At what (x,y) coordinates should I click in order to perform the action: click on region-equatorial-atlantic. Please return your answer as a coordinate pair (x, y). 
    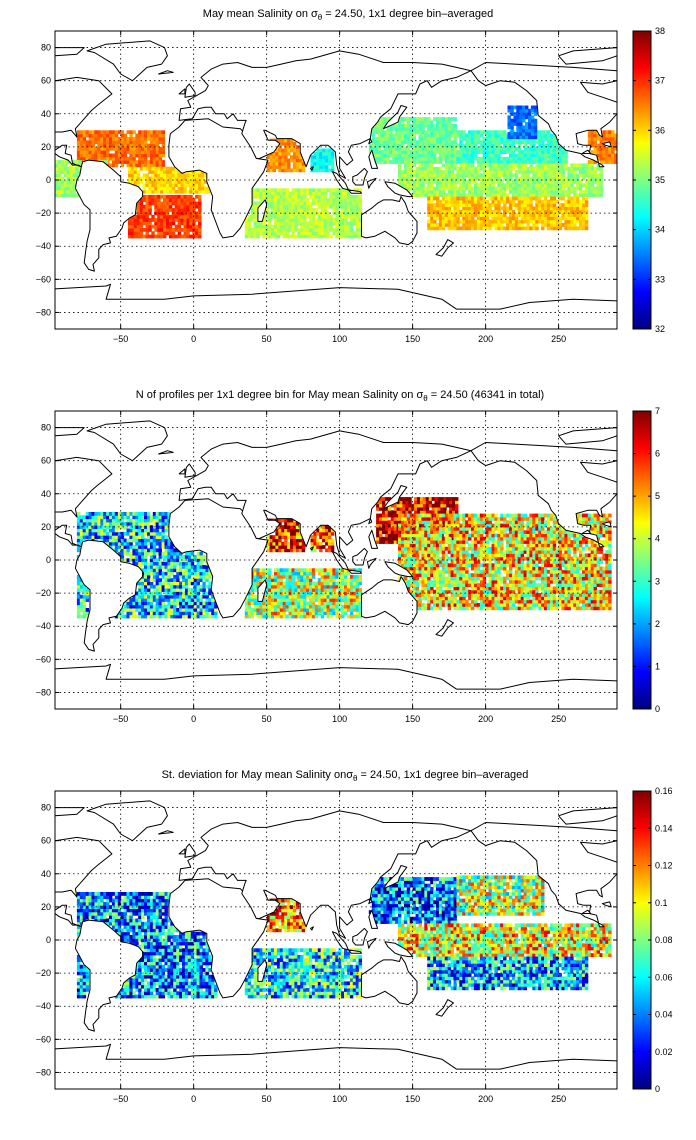
    Looking at the image, I should click on (169, 180).